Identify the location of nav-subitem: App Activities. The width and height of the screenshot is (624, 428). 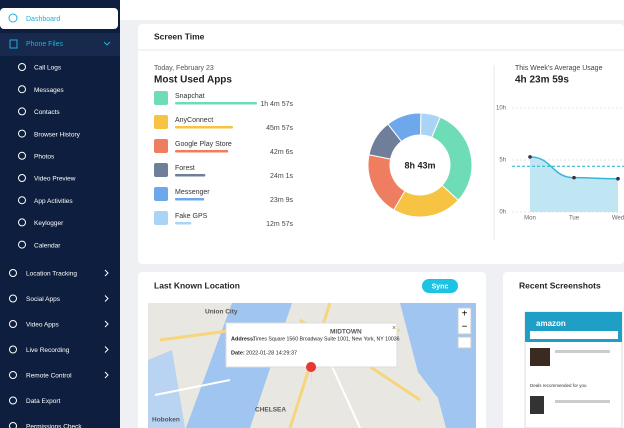
(53, 201).